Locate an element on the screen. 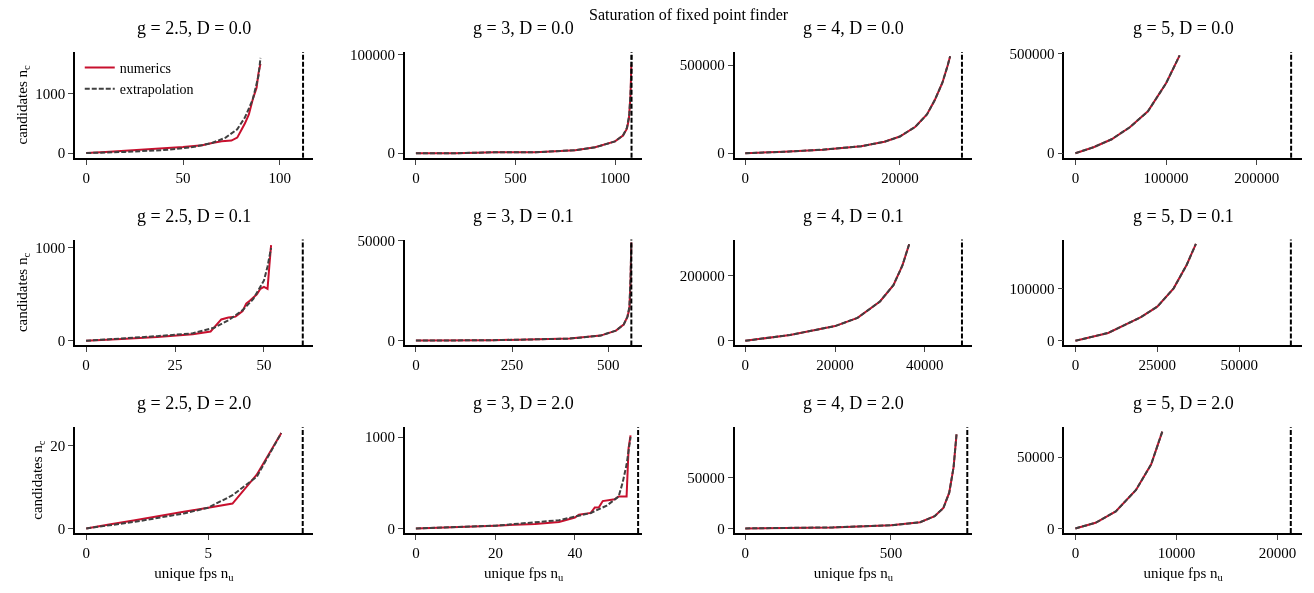 This screenshot has width=1314, height=593. x-tick-label: 25 is located at coordinates (175, 365).